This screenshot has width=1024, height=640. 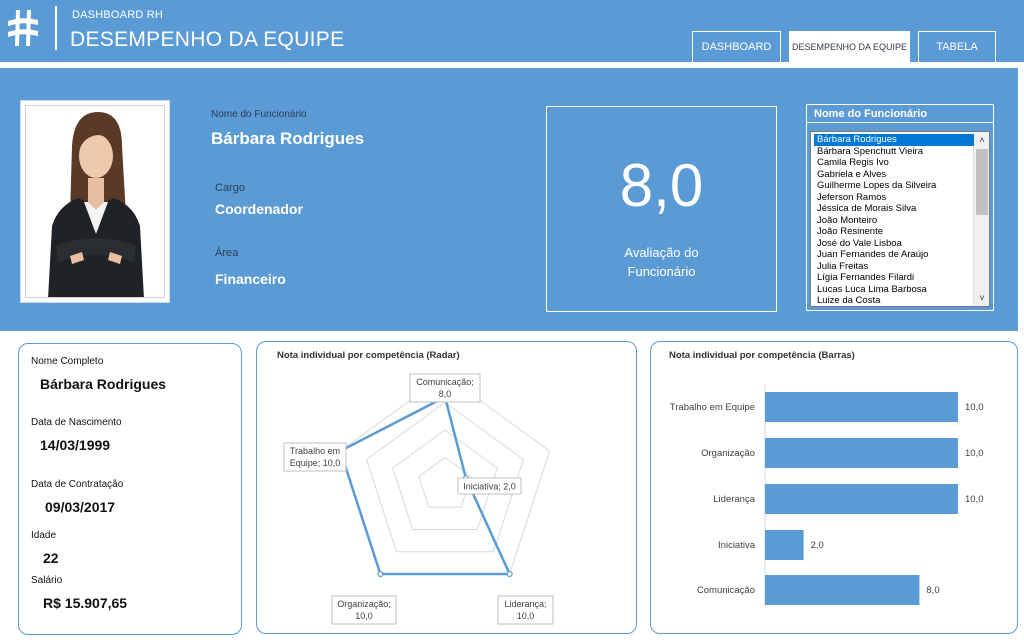 What do you see at coordinates (726, 590) in the screenshot?
I see `bar-category-label: Comunicação` at bounding box center [726, 590].